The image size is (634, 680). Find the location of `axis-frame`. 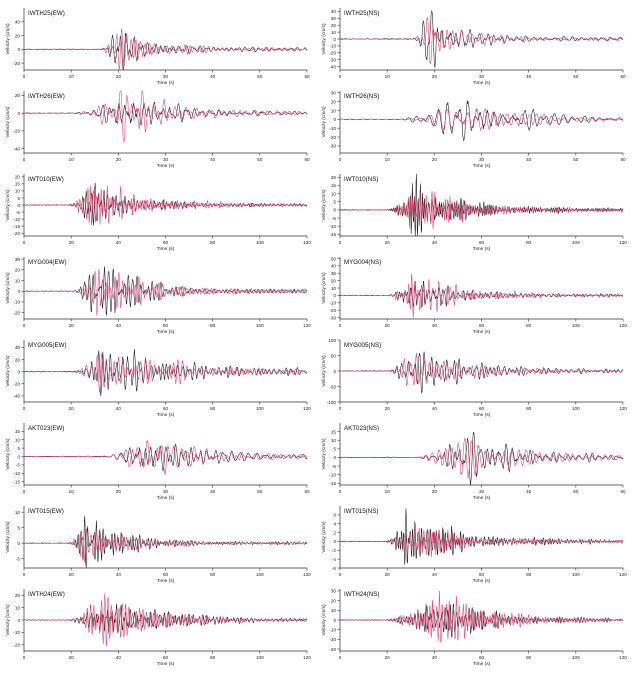

axis-frame is located at coordinates (165, 537).